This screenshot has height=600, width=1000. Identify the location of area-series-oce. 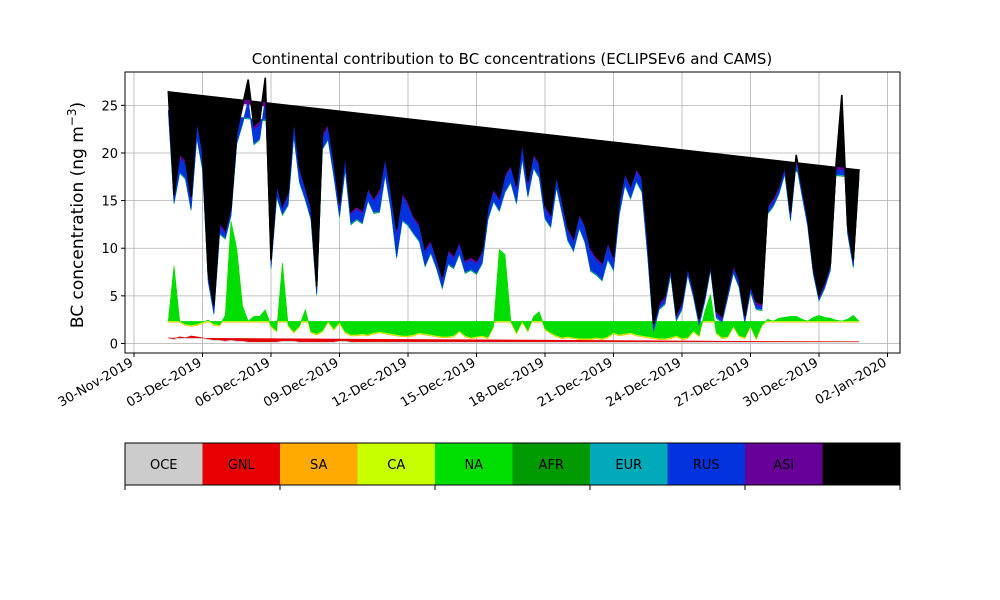
(513, 339).